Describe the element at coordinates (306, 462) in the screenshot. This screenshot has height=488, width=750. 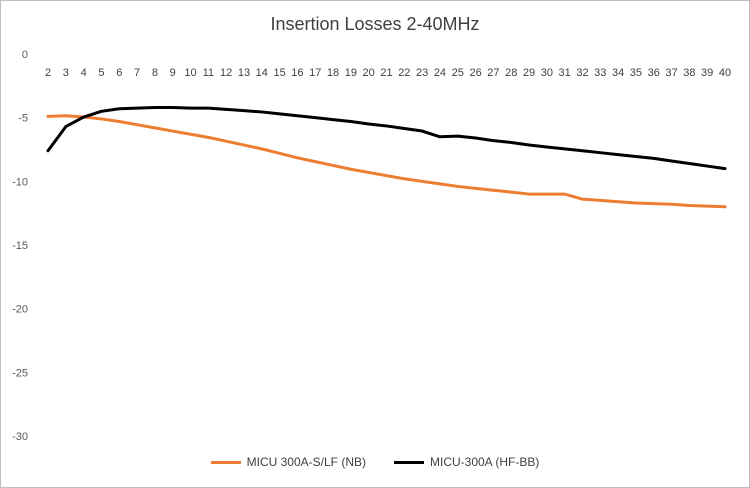
I see `legend-label-series-1: MICU 300A-S/LF (NB)` at that location.